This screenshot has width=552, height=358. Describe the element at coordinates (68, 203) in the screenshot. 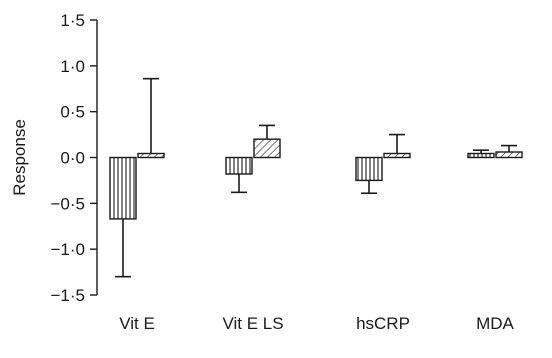

I see `y-tick-label: −0·5` at that location.